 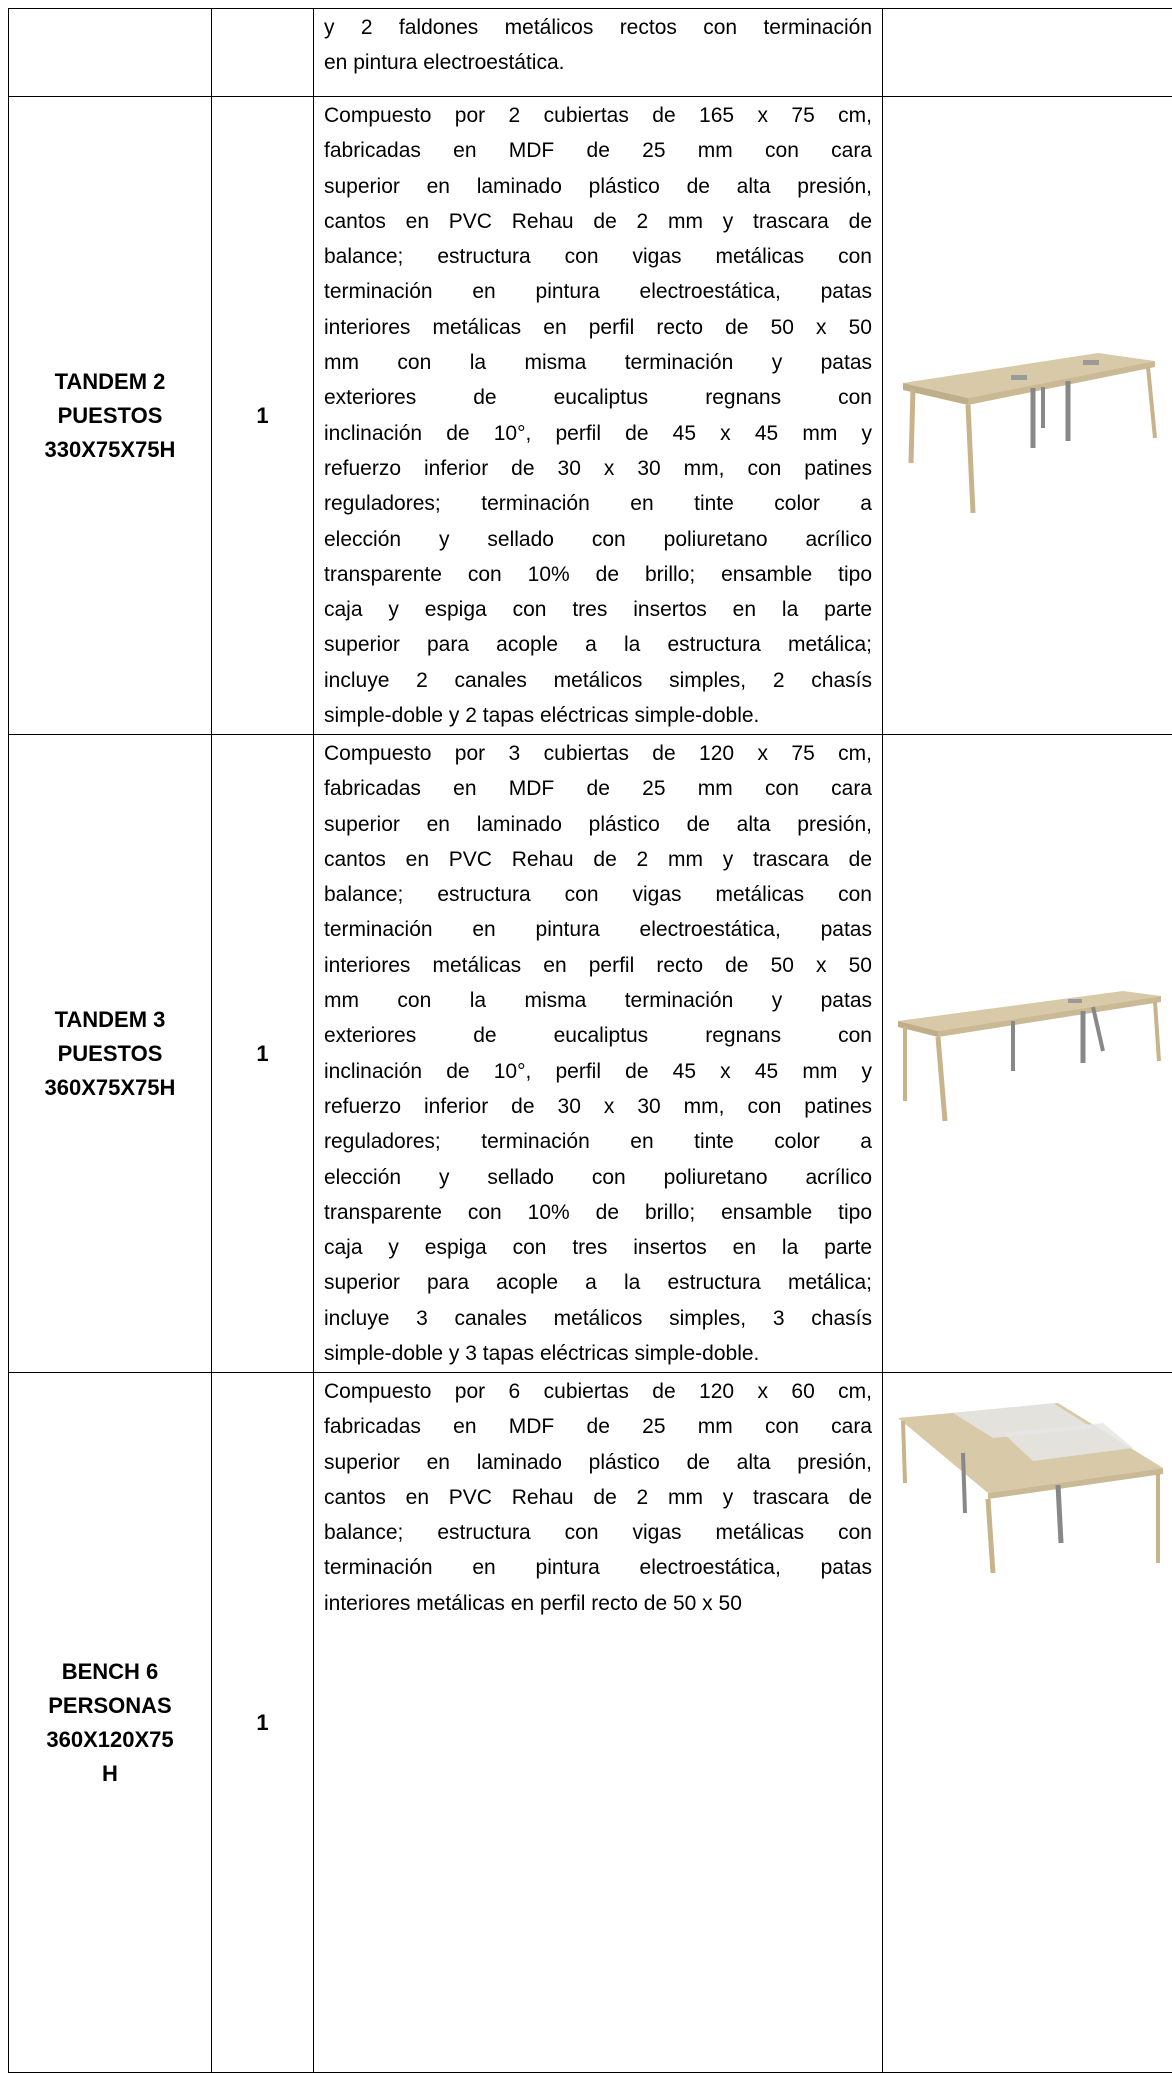 I want to click on product-cell: TANDEM 3 PUESTOS 360X75X75H, so click(x=110, y=1054).